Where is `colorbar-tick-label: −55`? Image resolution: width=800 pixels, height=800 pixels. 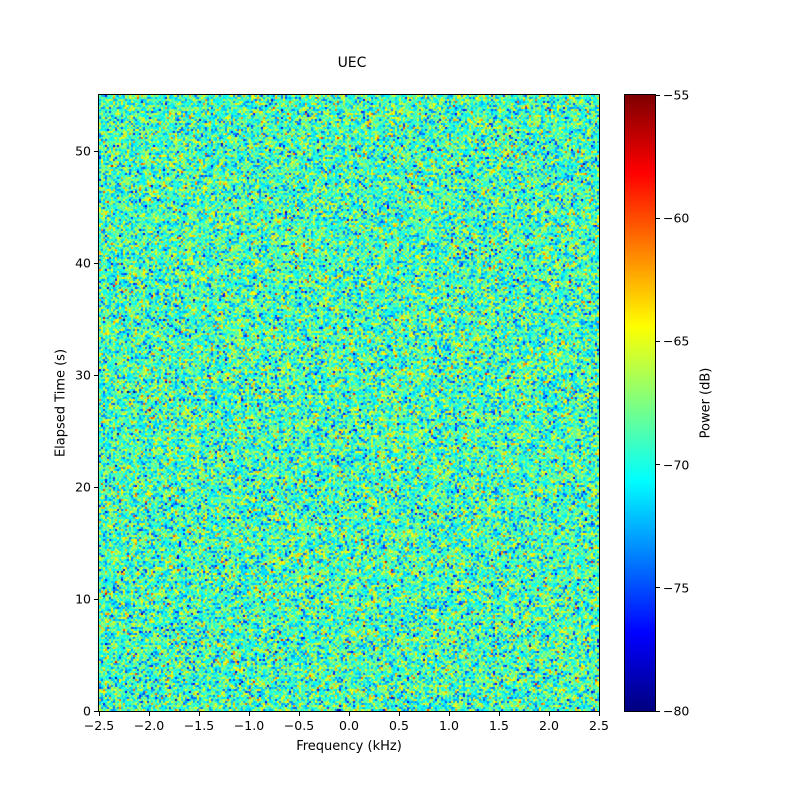
colorbar-tick-label: −55 is located at coordinates (676, 95).